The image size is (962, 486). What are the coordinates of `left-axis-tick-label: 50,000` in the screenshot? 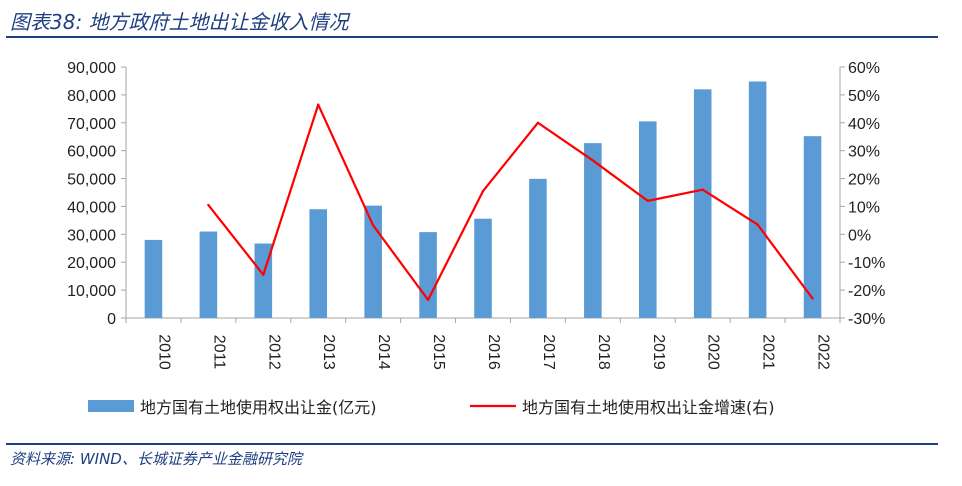 It's located at (91, 180).